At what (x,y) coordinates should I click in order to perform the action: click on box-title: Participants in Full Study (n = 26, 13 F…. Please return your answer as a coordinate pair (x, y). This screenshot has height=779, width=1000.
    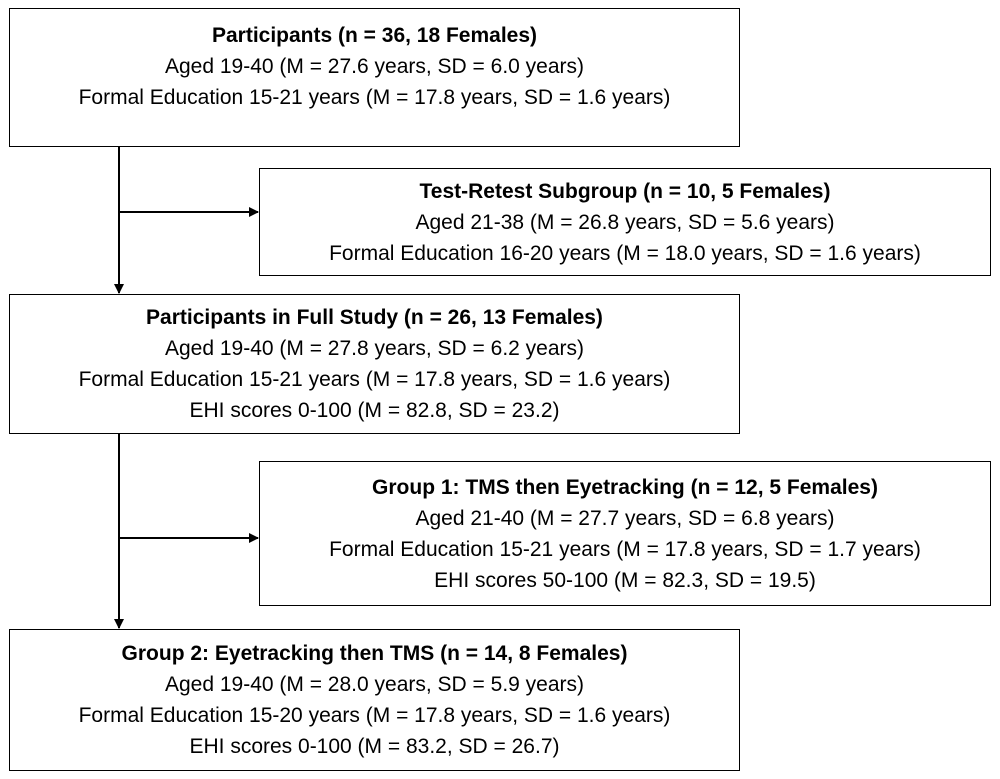
    Looking at the image, I should click on (374, 317).